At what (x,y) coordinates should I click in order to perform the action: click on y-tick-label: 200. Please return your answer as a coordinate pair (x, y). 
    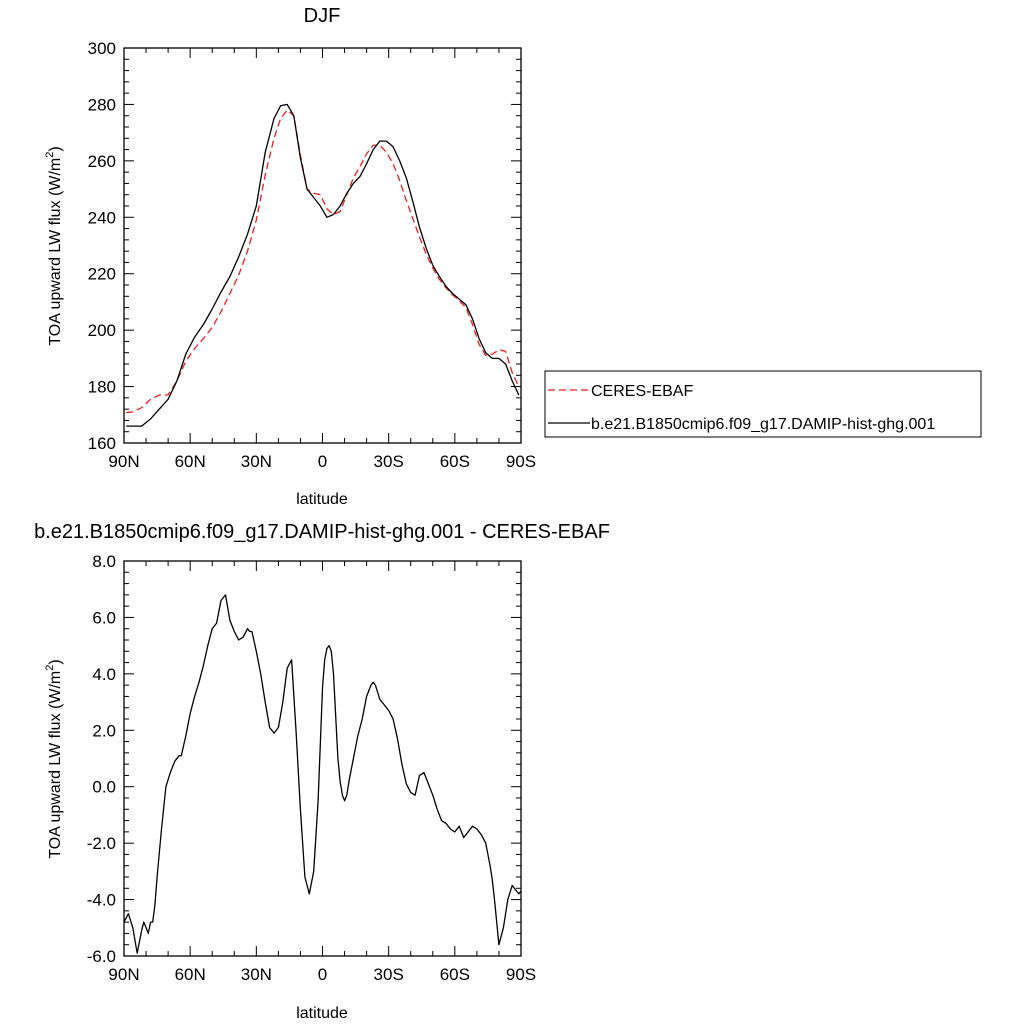
    Looking at the image, I should click on (102, 330).